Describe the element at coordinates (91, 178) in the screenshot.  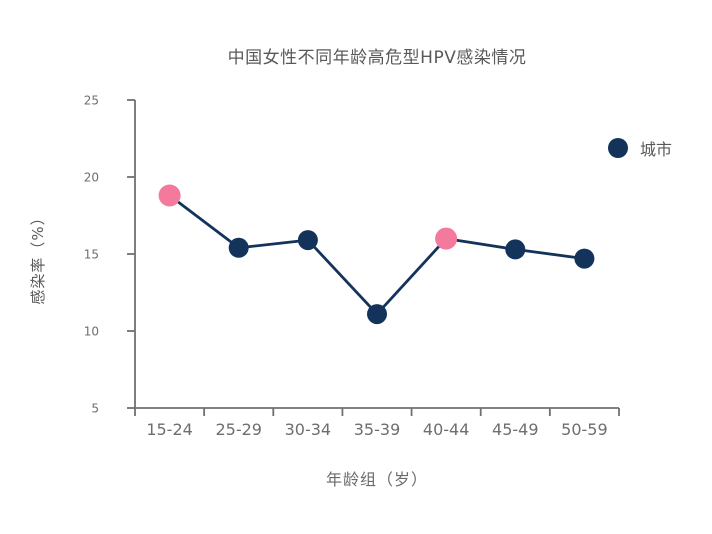
I see `y-tick-label: 20` at that location.